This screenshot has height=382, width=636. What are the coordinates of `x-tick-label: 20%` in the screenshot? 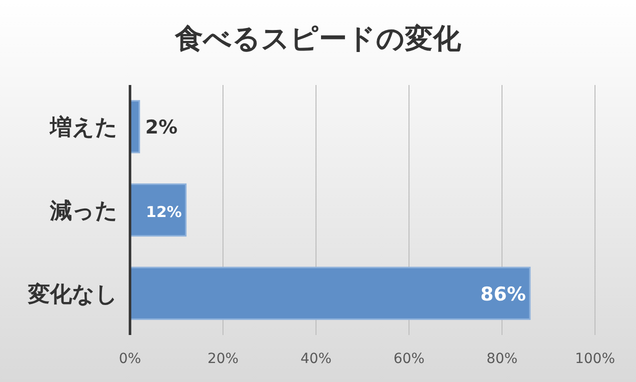 It's located at (223, 359).